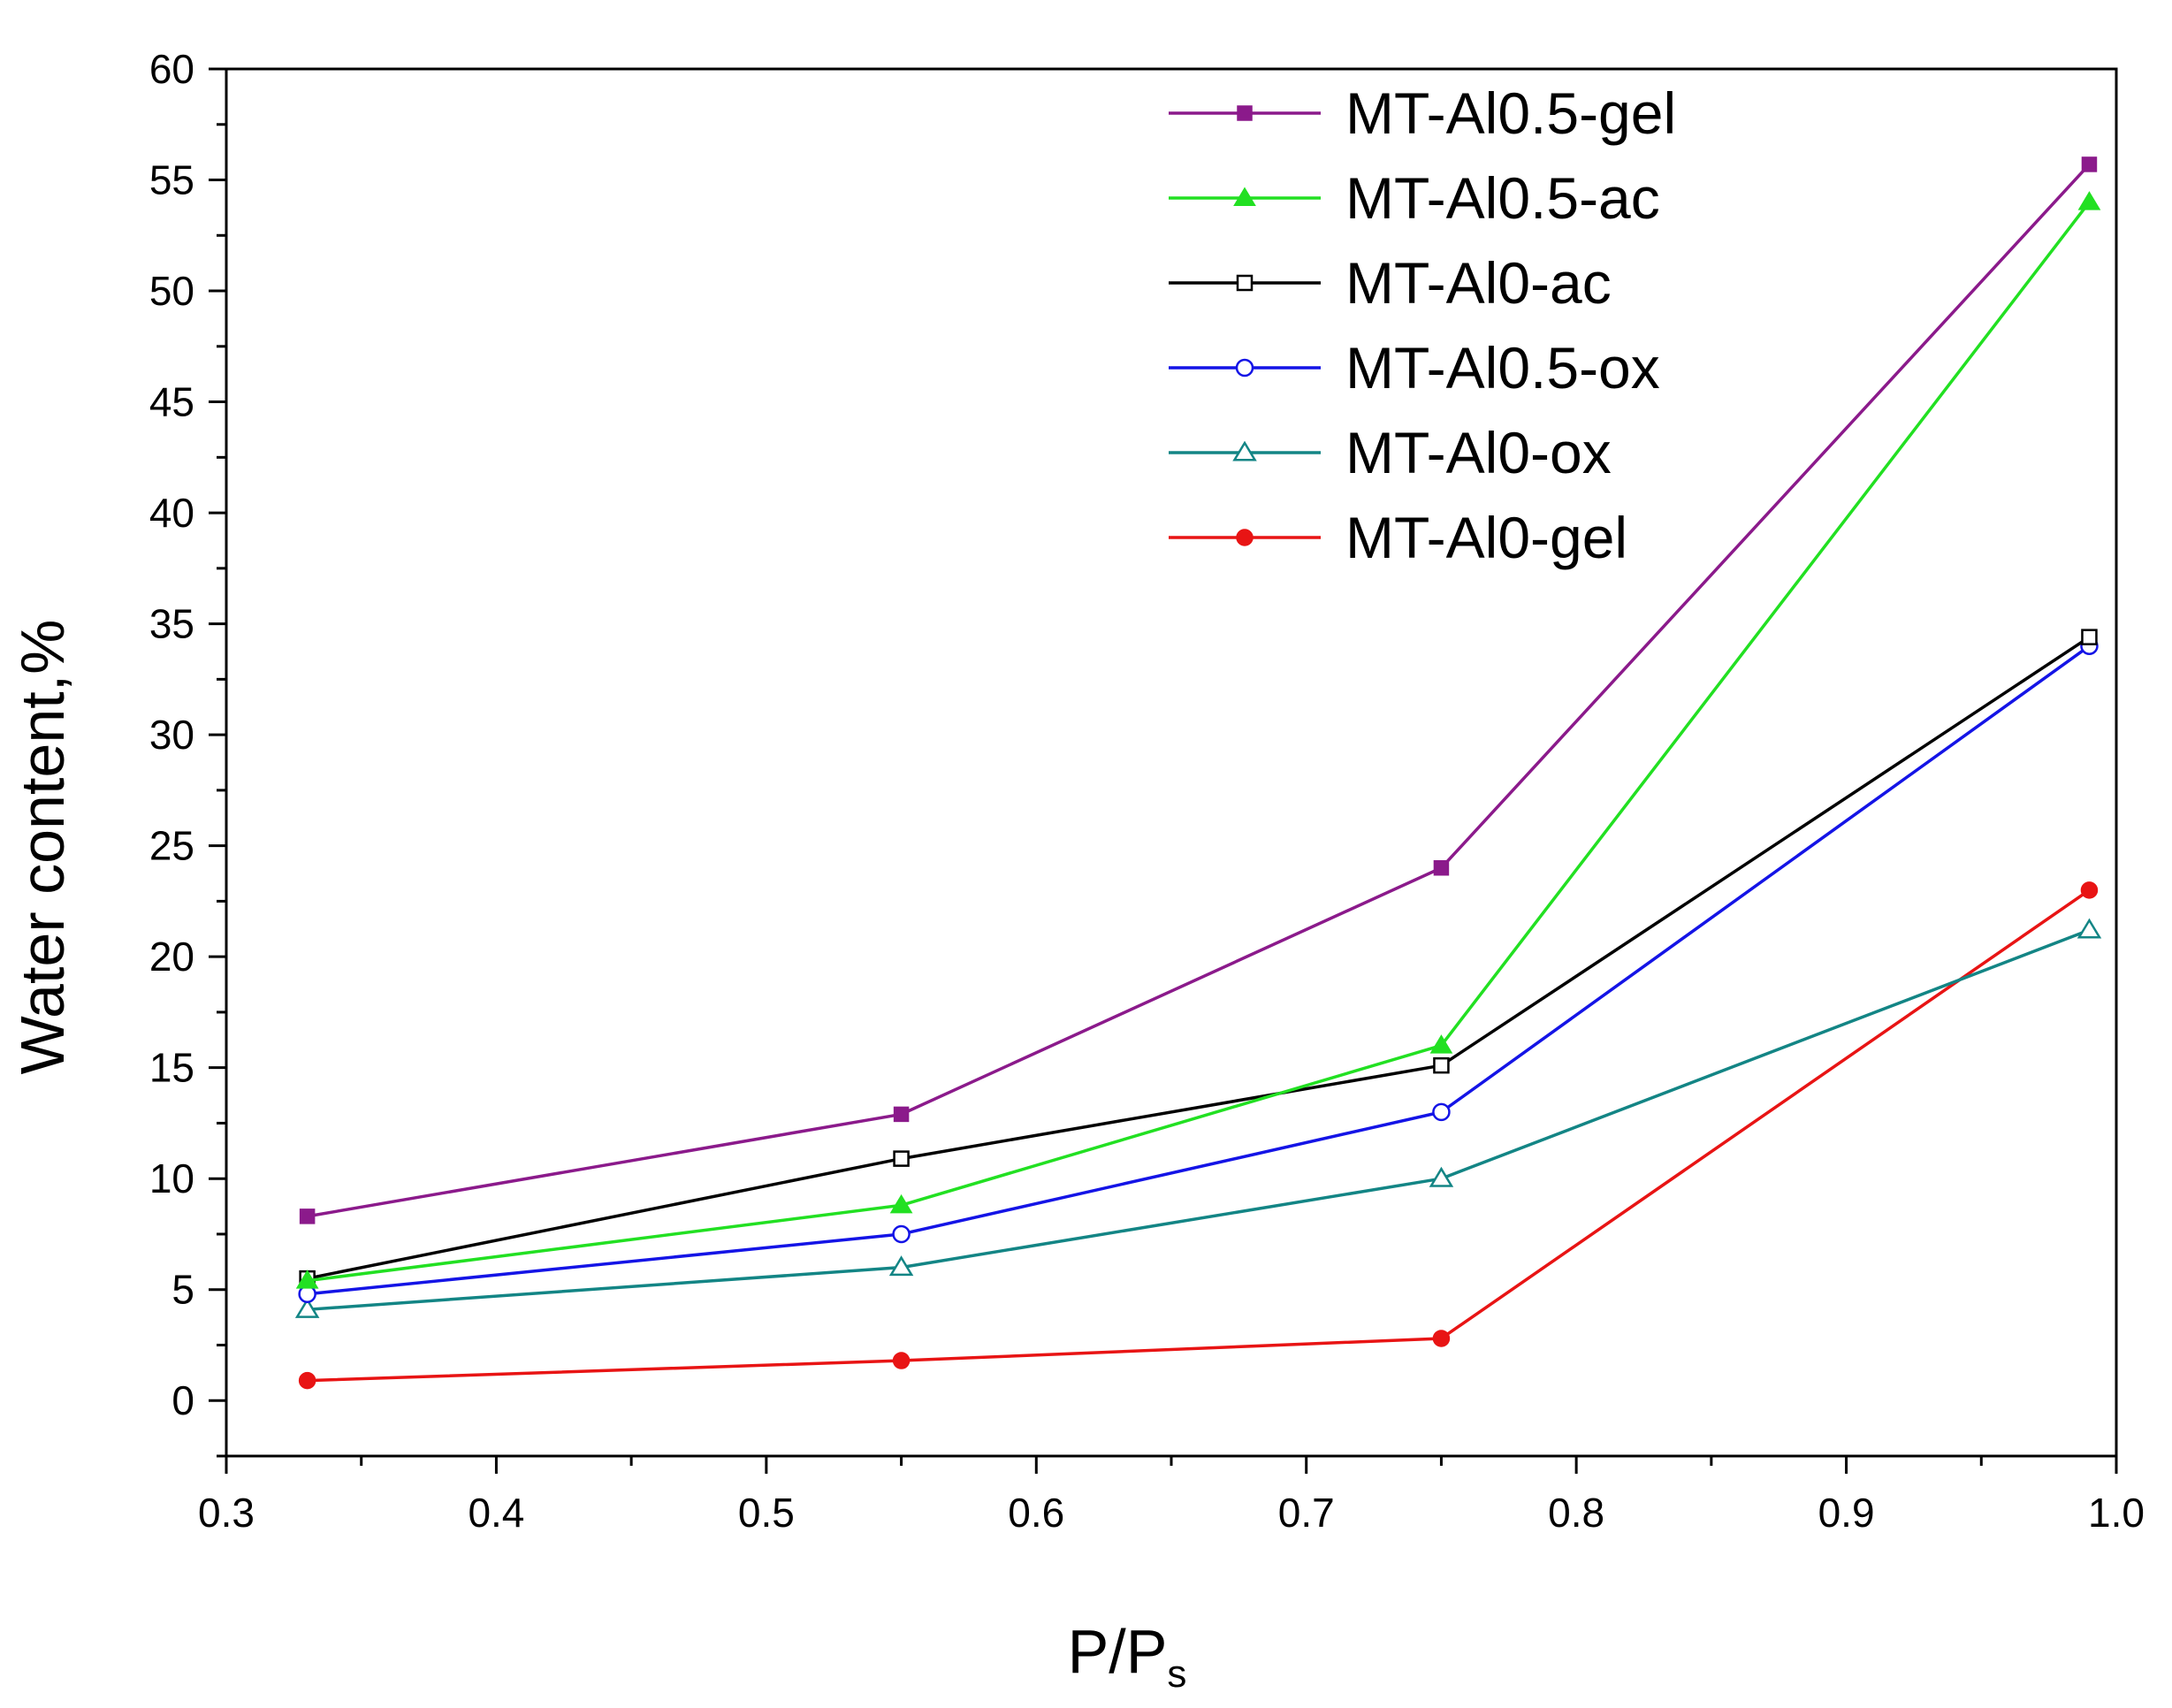  Describe the element at coordinates (171, 402) in the screenshot. I see `y-tick-label: 45` at that location.